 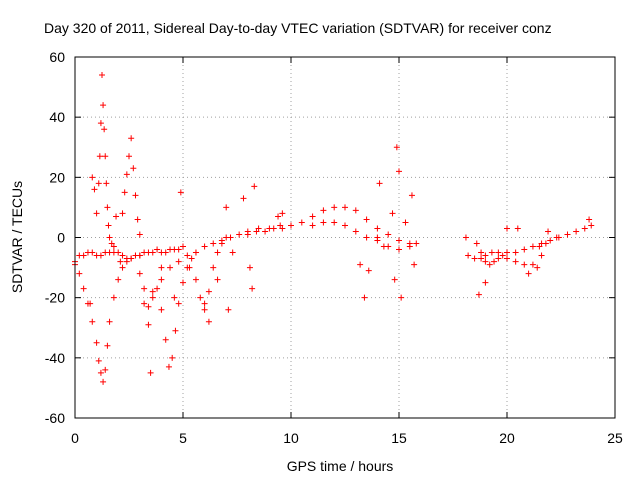 I want to click on x-tick-label: 10, so click(x=291, y=438).